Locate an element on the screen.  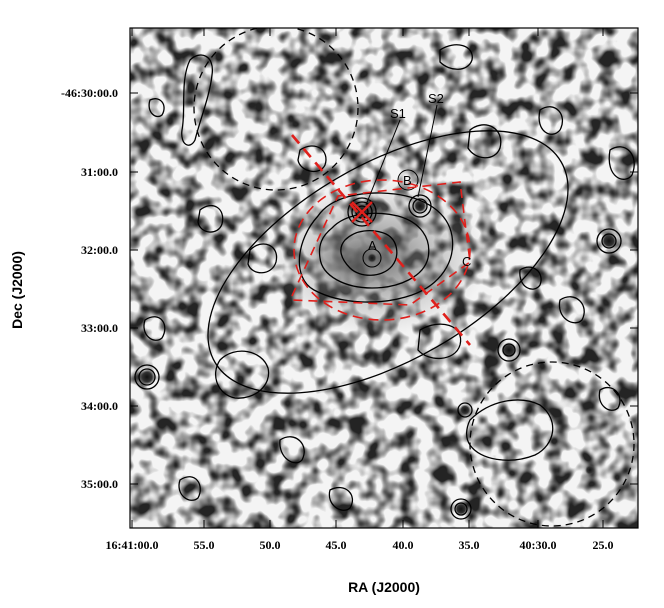
label-s1: S1 is located at coordinates (398, 113).